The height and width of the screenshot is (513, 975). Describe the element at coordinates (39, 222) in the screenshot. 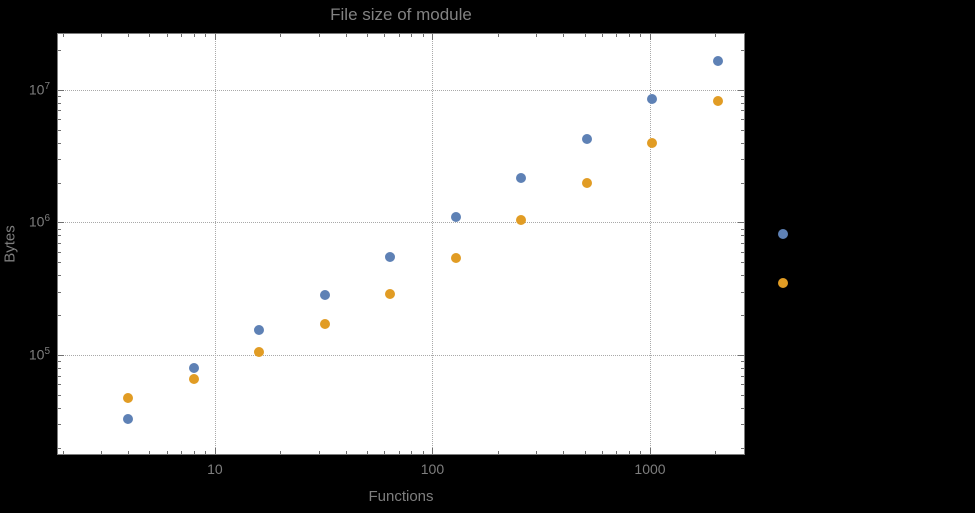

I see `y-tick-label: 10⁶` at that location.